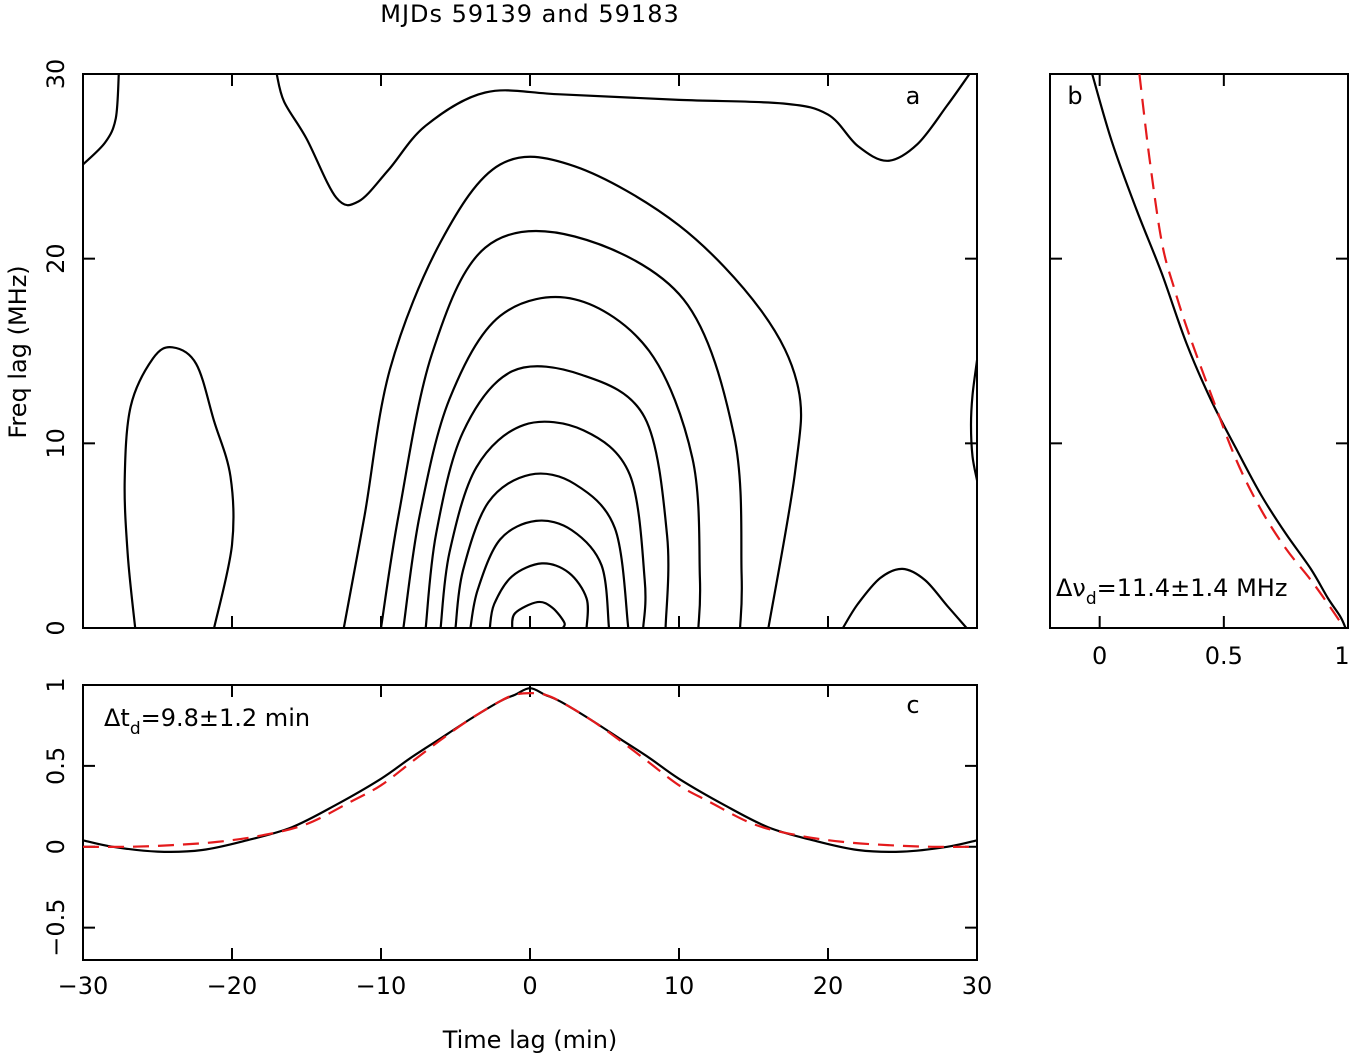  What do you see at coordinates (977, 986) in the screenshot?
I see `panel-c-xtick-label: 30` at bounding box center [977, 986].